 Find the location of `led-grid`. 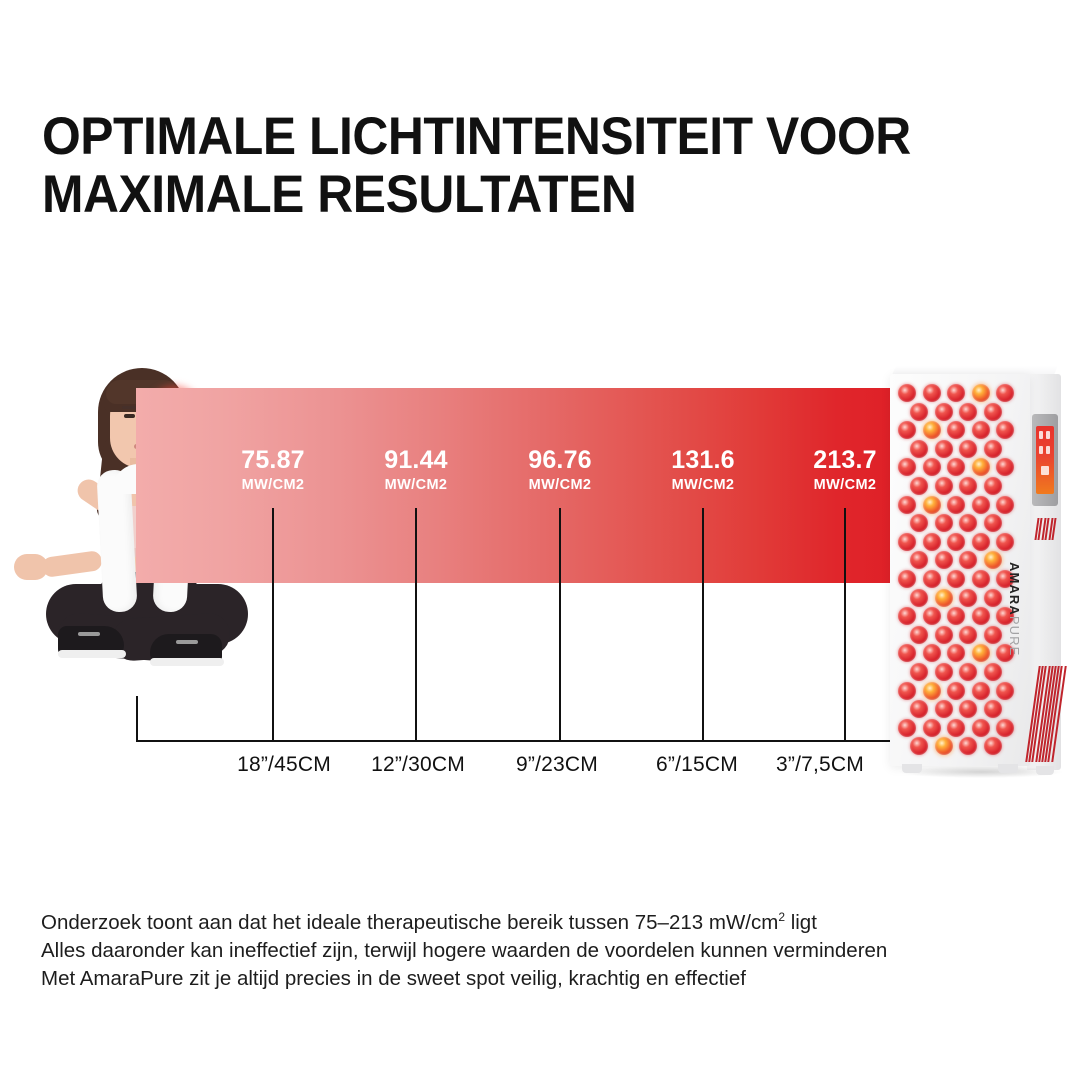

led-grid is located at coordinates (960, 570).